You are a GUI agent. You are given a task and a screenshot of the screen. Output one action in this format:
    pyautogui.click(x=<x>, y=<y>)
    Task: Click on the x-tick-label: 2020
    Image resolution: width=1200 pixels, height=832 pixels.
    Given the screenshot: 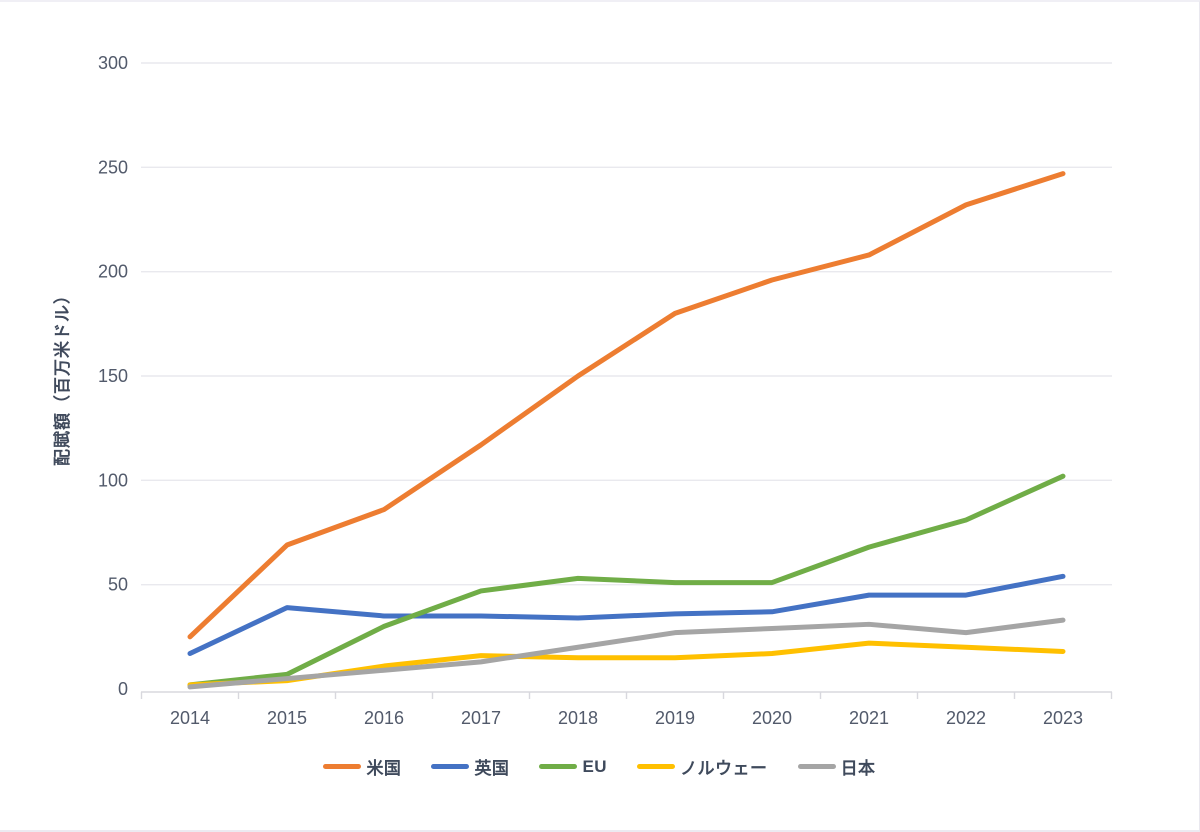 What is the action you would take?
    pyautogui.click(x=772, y=718)
    